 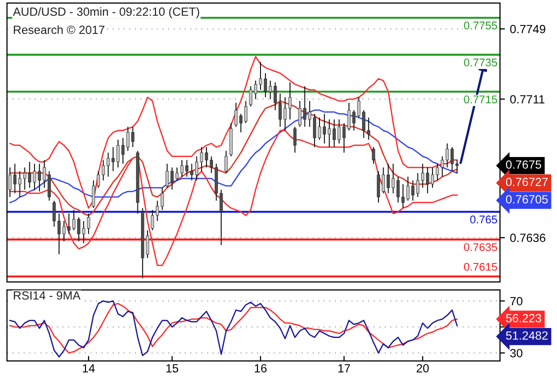 I want to click on x-tick-label: 14, so click(x=88, y=368).